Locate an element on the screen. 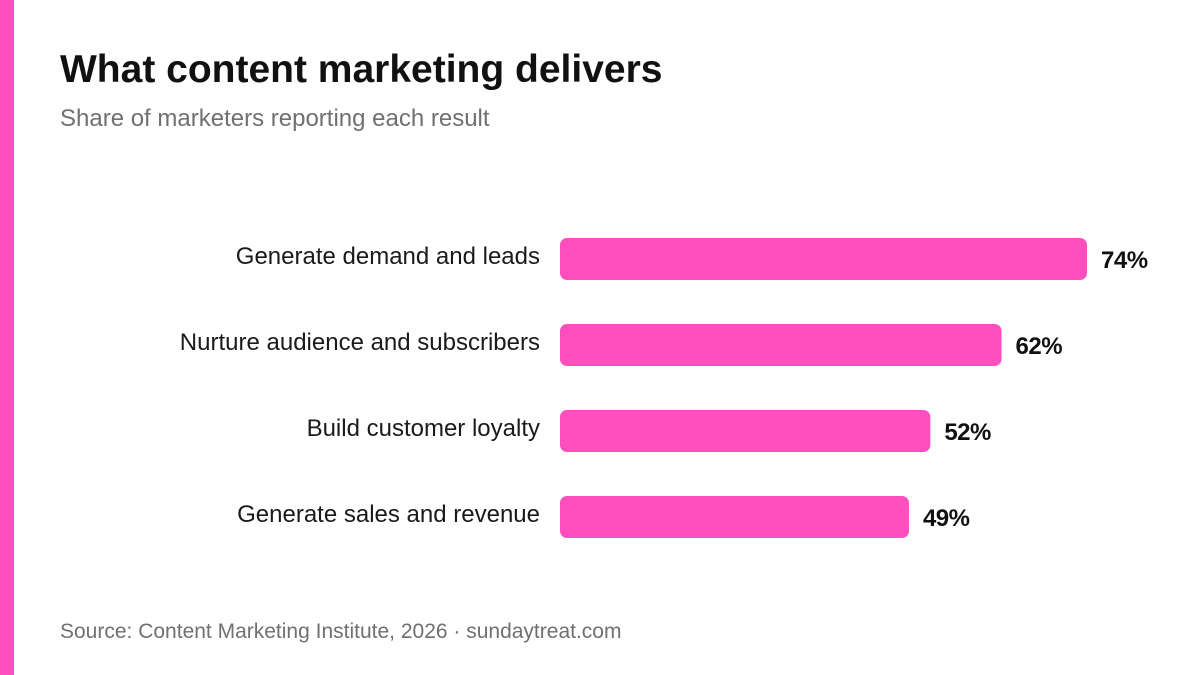 This screenshot has width=1200, height=675. value-label-build-customer-loyalty: 52% is located at coordinates (967, 432).